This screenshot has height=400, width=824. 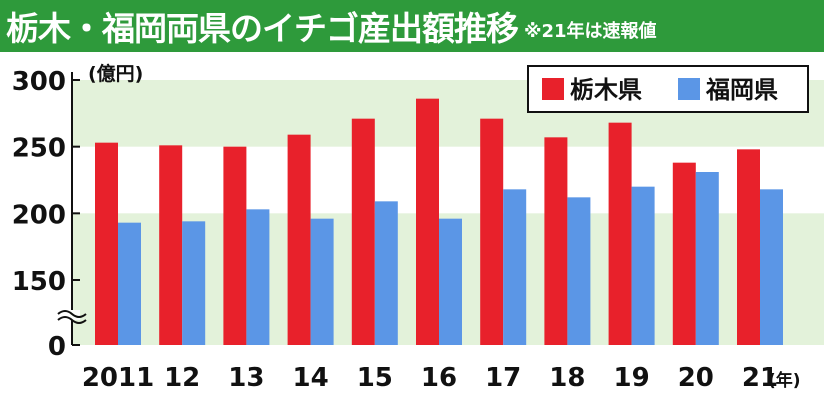 What do you see at coordinates (784, 380) in the screenshot?
I see `x-axis-unit-label: (年)` at bounding box center [784, 380].